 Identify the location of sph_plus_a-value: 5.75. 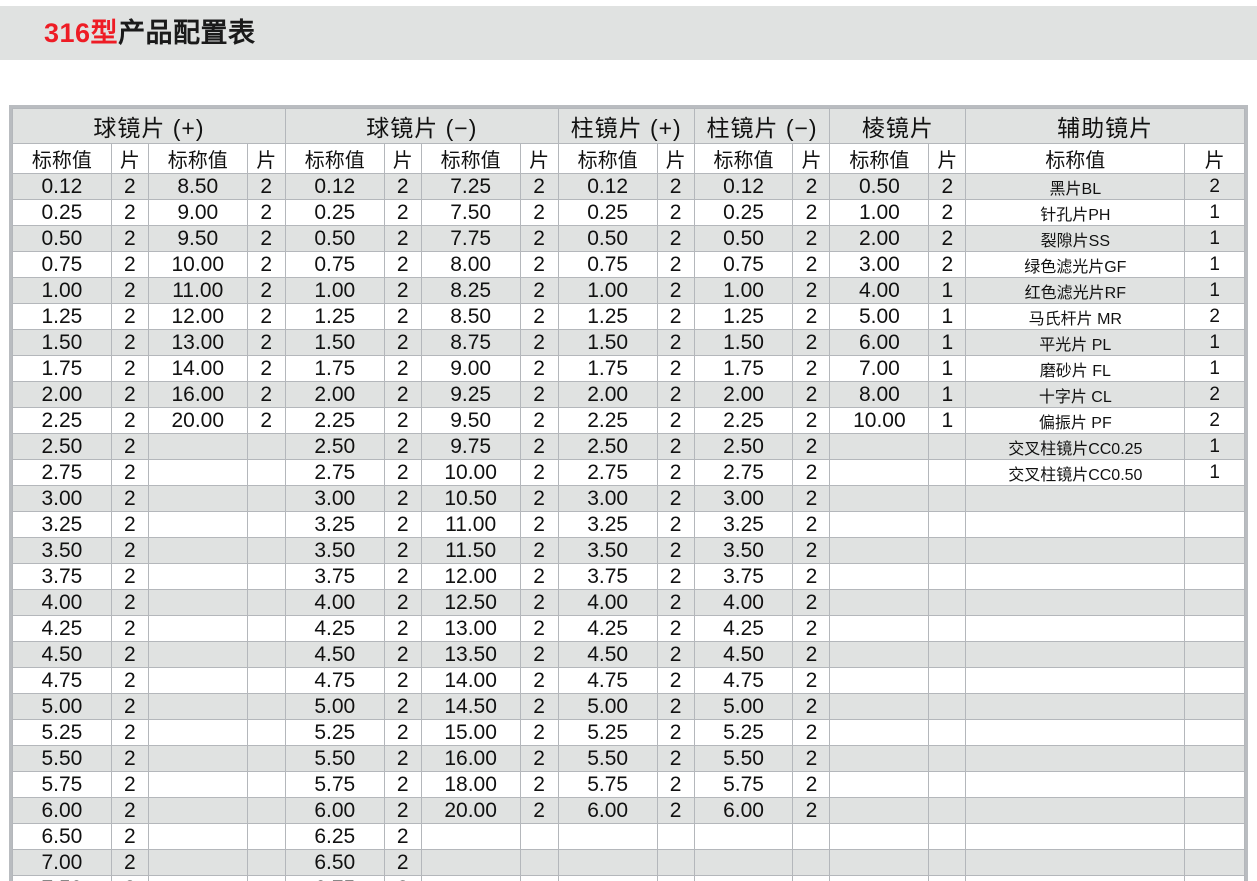
(62, 784).